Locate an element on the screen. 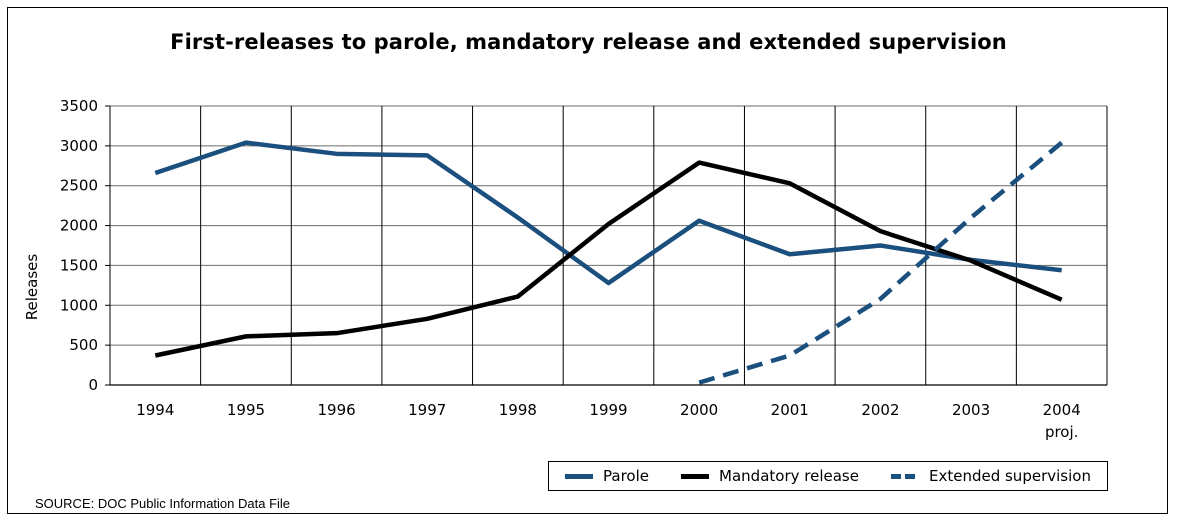 The height and width of the screenshot is (522, 1177). x-tick-label: 1996 is located at coordinates (336, 410).